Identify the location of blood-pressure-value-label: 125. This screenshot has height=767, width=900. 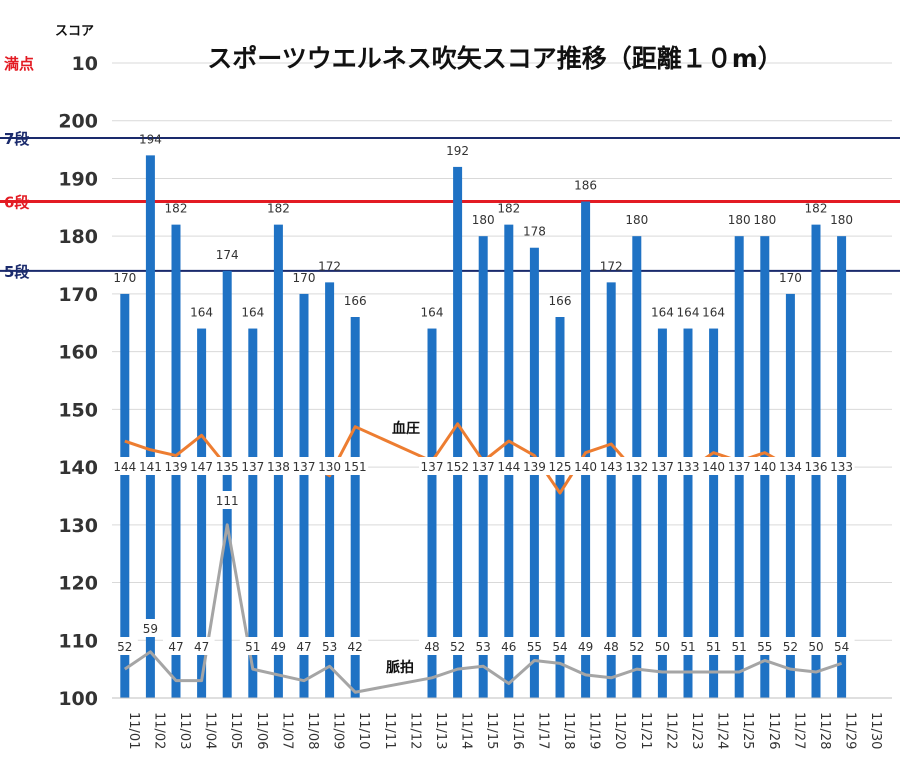
(560, 467).